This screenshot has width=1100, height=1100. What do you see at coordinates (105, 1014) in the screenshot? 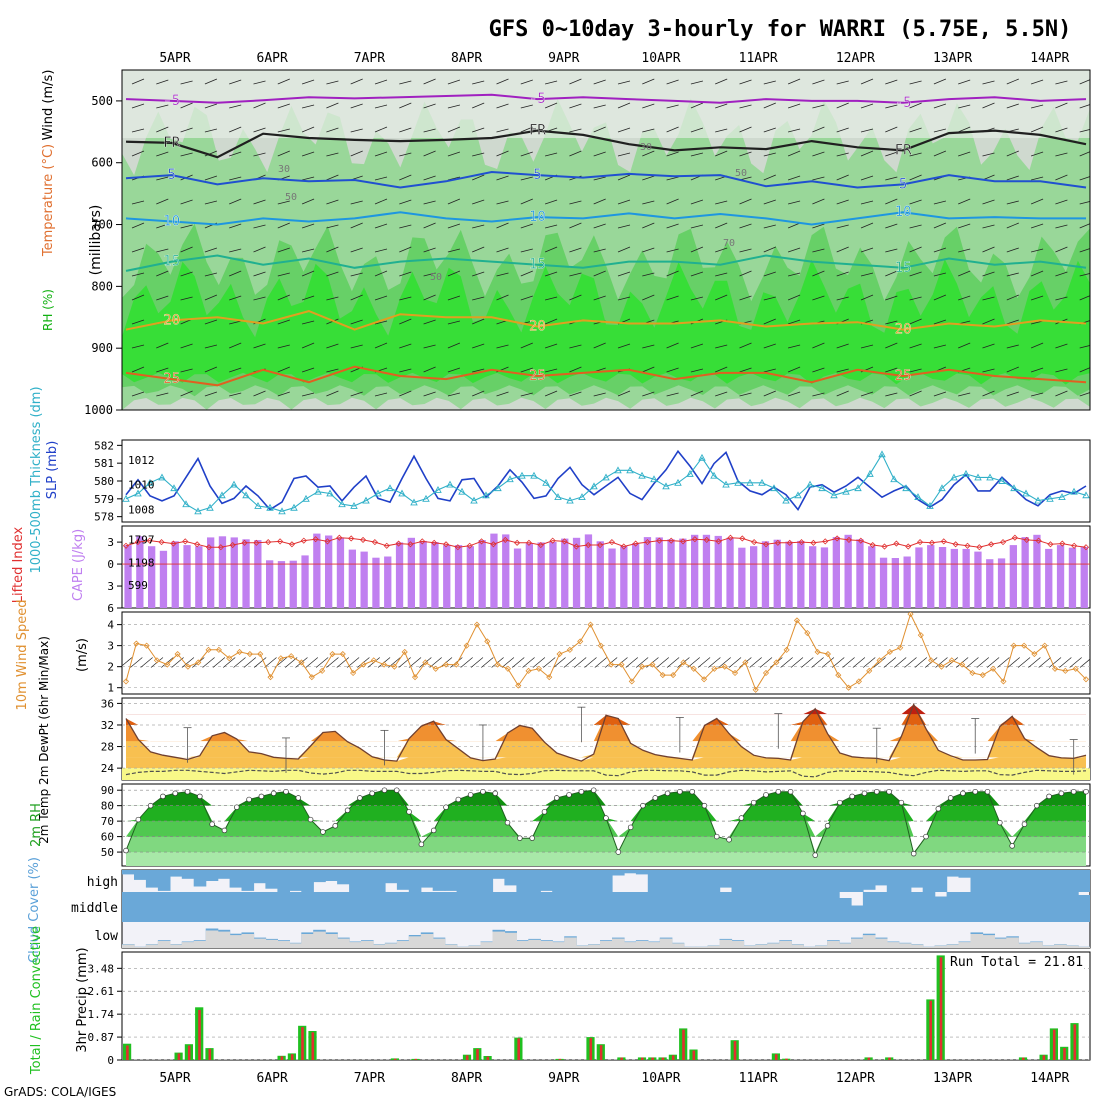
I see `precip-ticks: 0 0.87 1.74 2.61 3.48` at bounding box center [105, 1014].